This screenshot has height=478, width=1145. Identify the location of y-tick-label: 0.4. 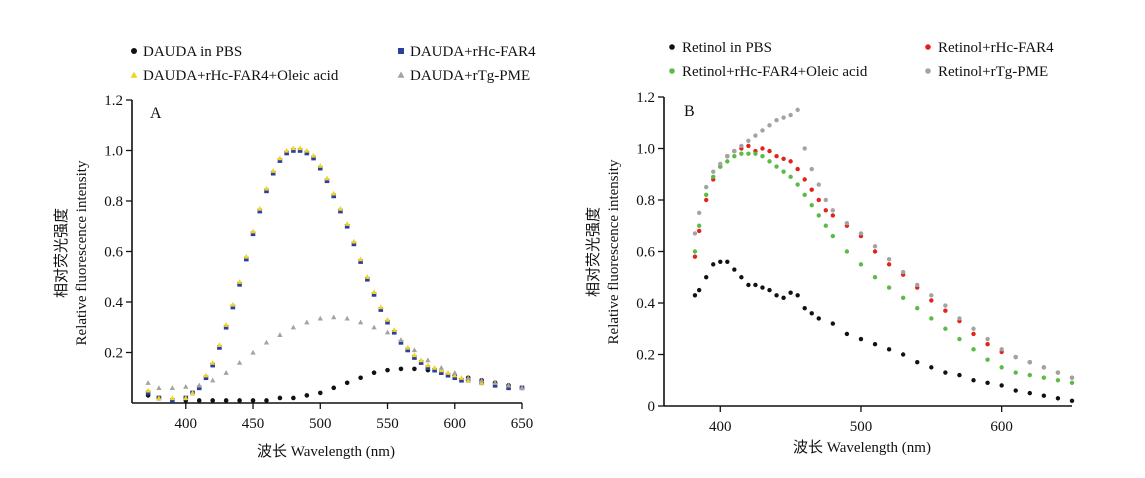
(645, 304).